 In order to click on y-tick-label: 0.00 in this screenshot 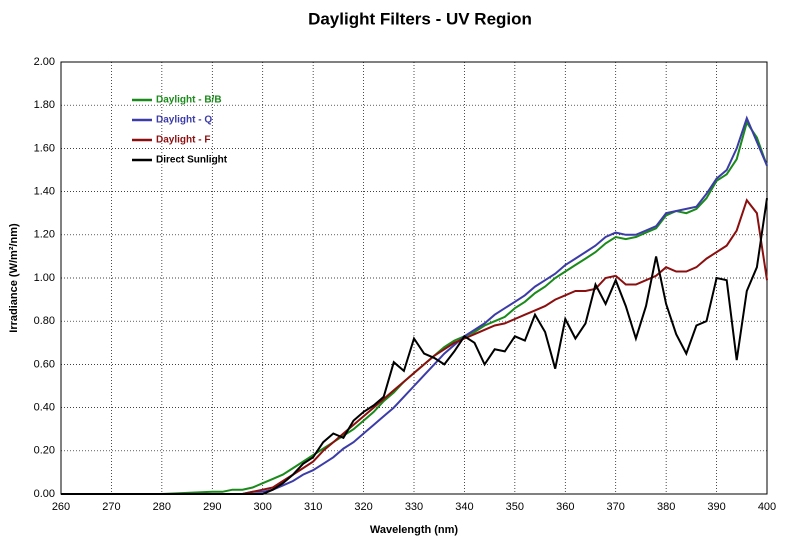, I will do `click(44, 494)`.